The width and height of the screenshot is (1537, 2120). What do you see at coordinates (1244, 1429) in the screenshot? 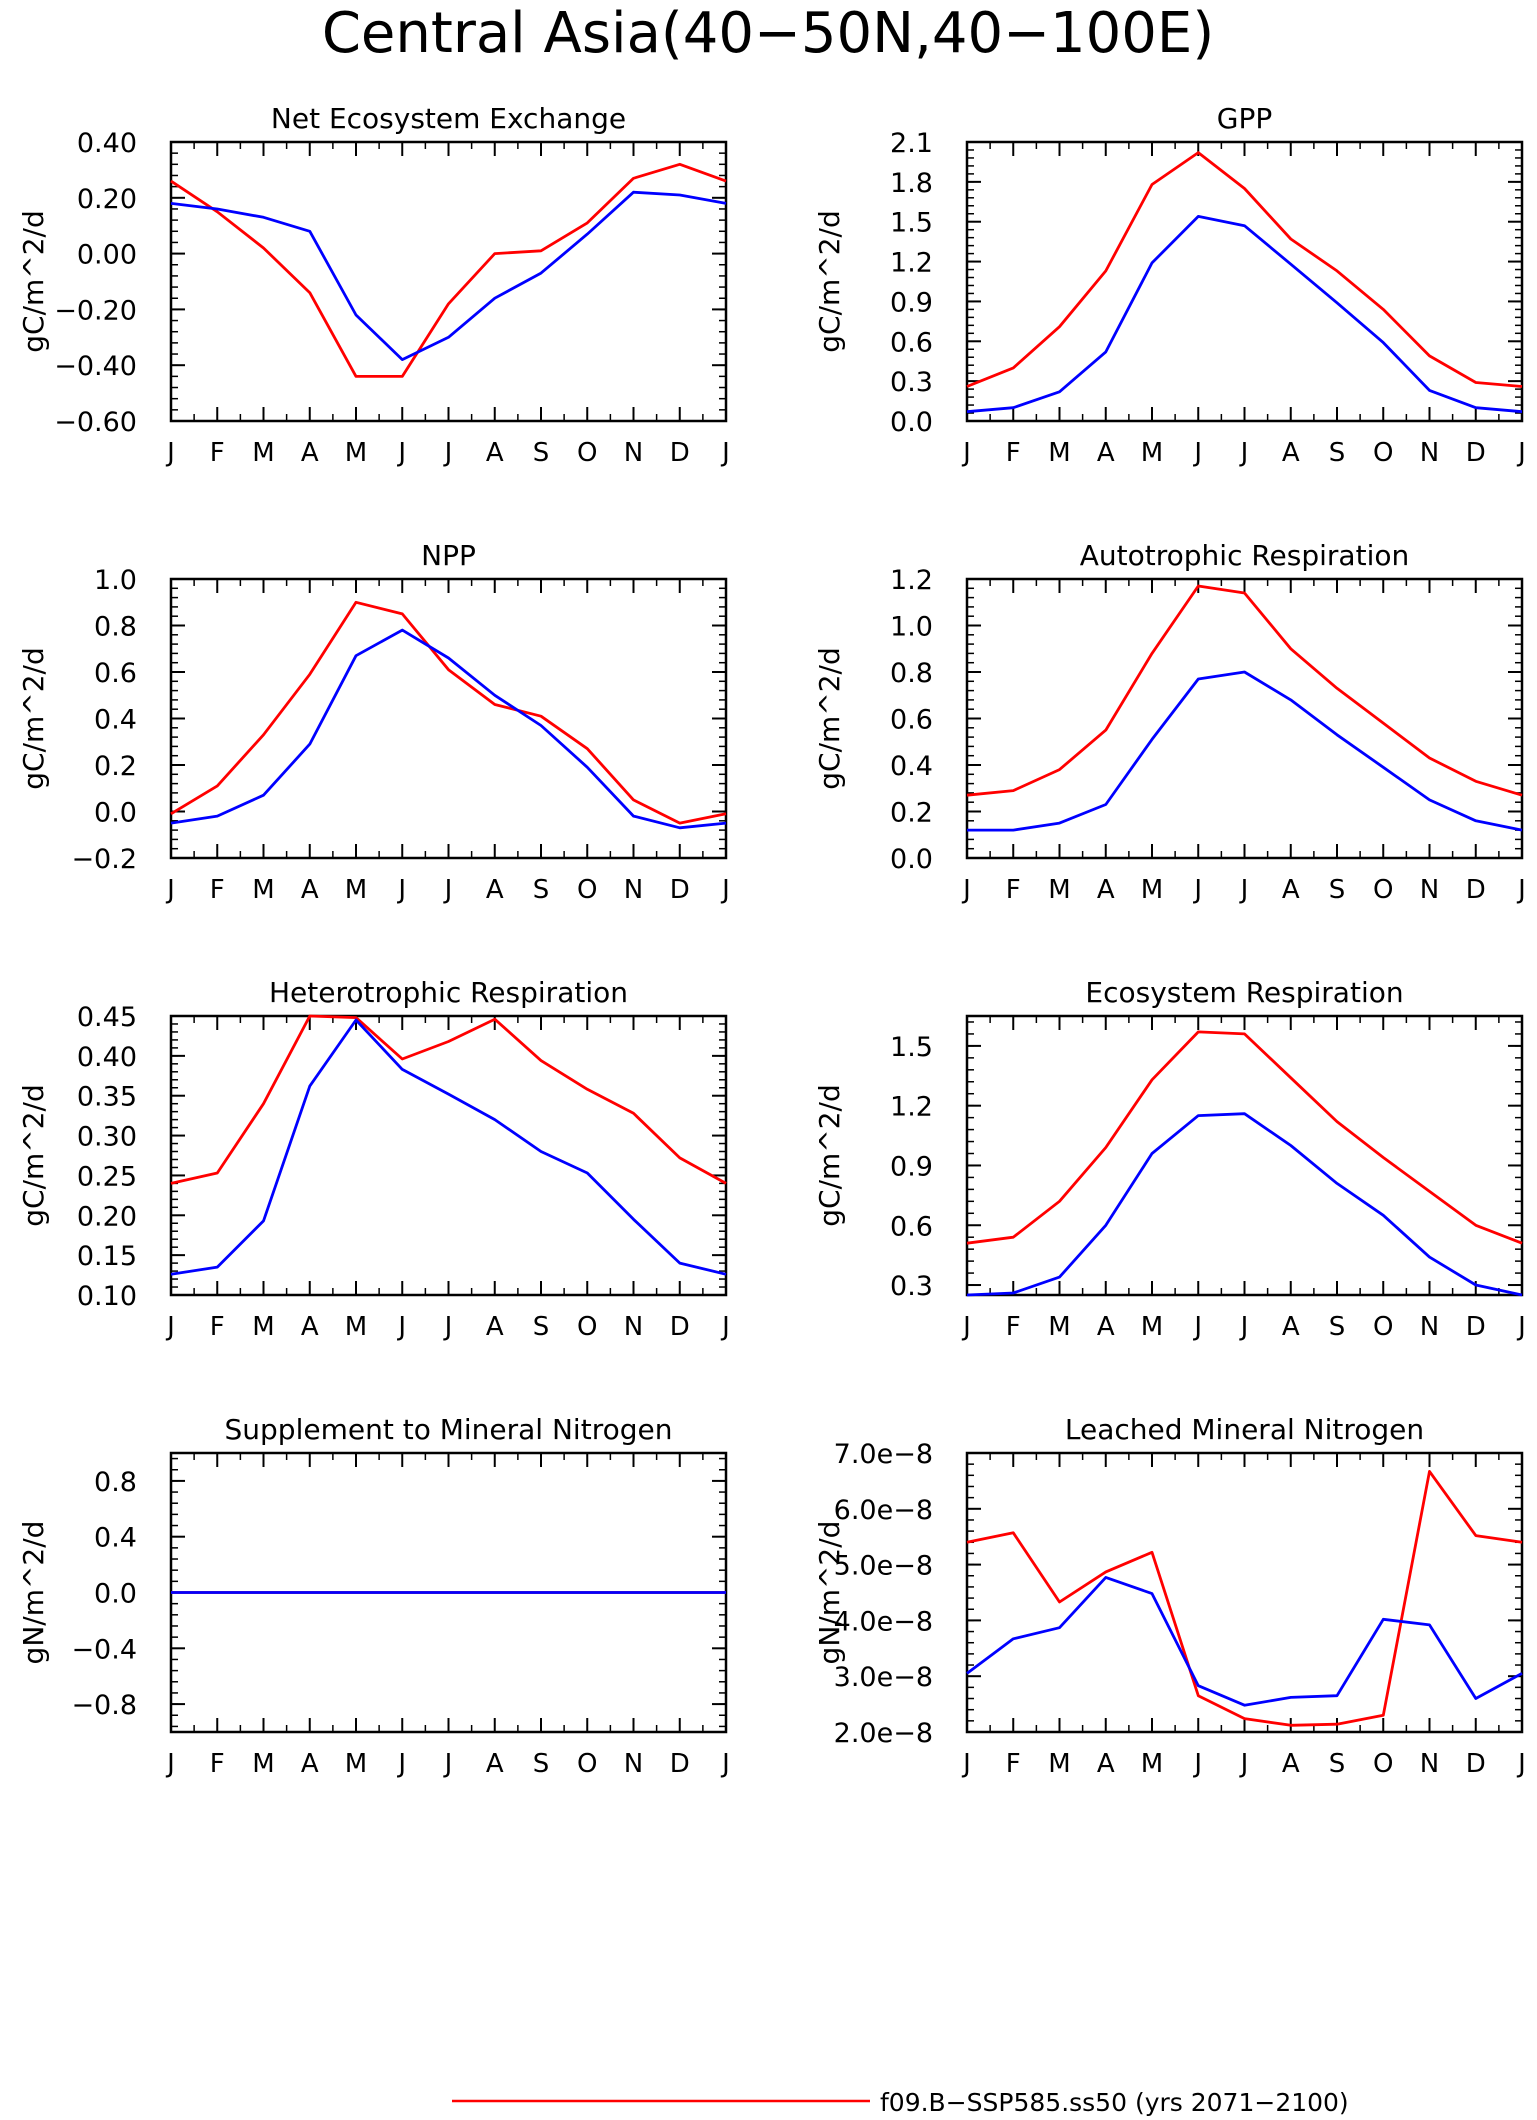
I see `panel-title: Leached Mineral Nitrogen` at bounding box center [1244, 1429].